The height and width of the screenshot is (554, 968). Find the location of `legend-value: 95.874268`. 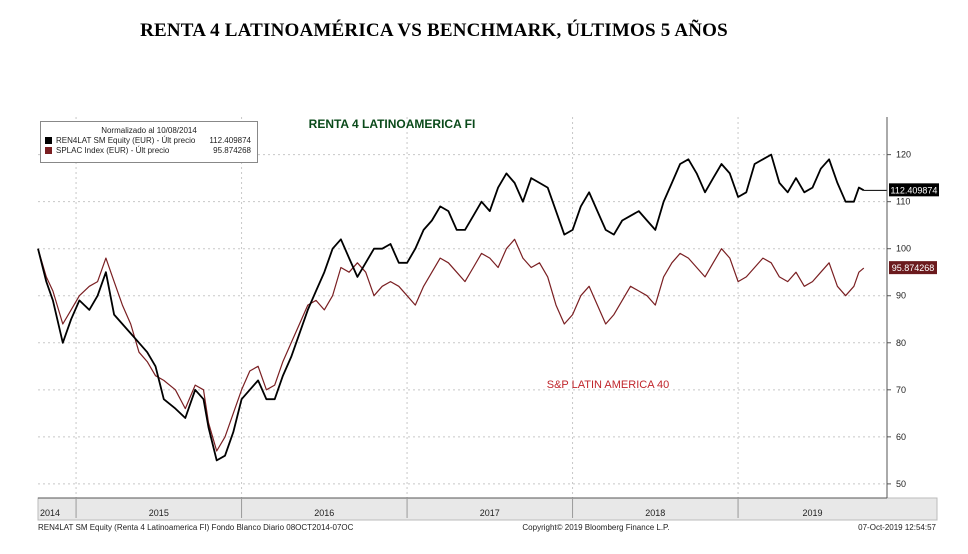

legend-value: 95.874268 is located at coordinates (232, 150).